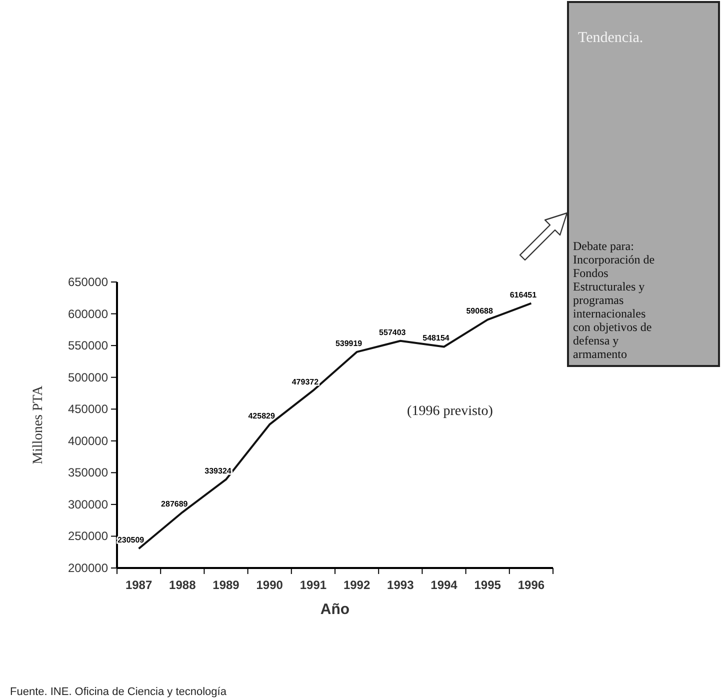  Describe the element at coordinates (88, 377) in the screenshot. I see `y-tick-label: 500000` at that location.